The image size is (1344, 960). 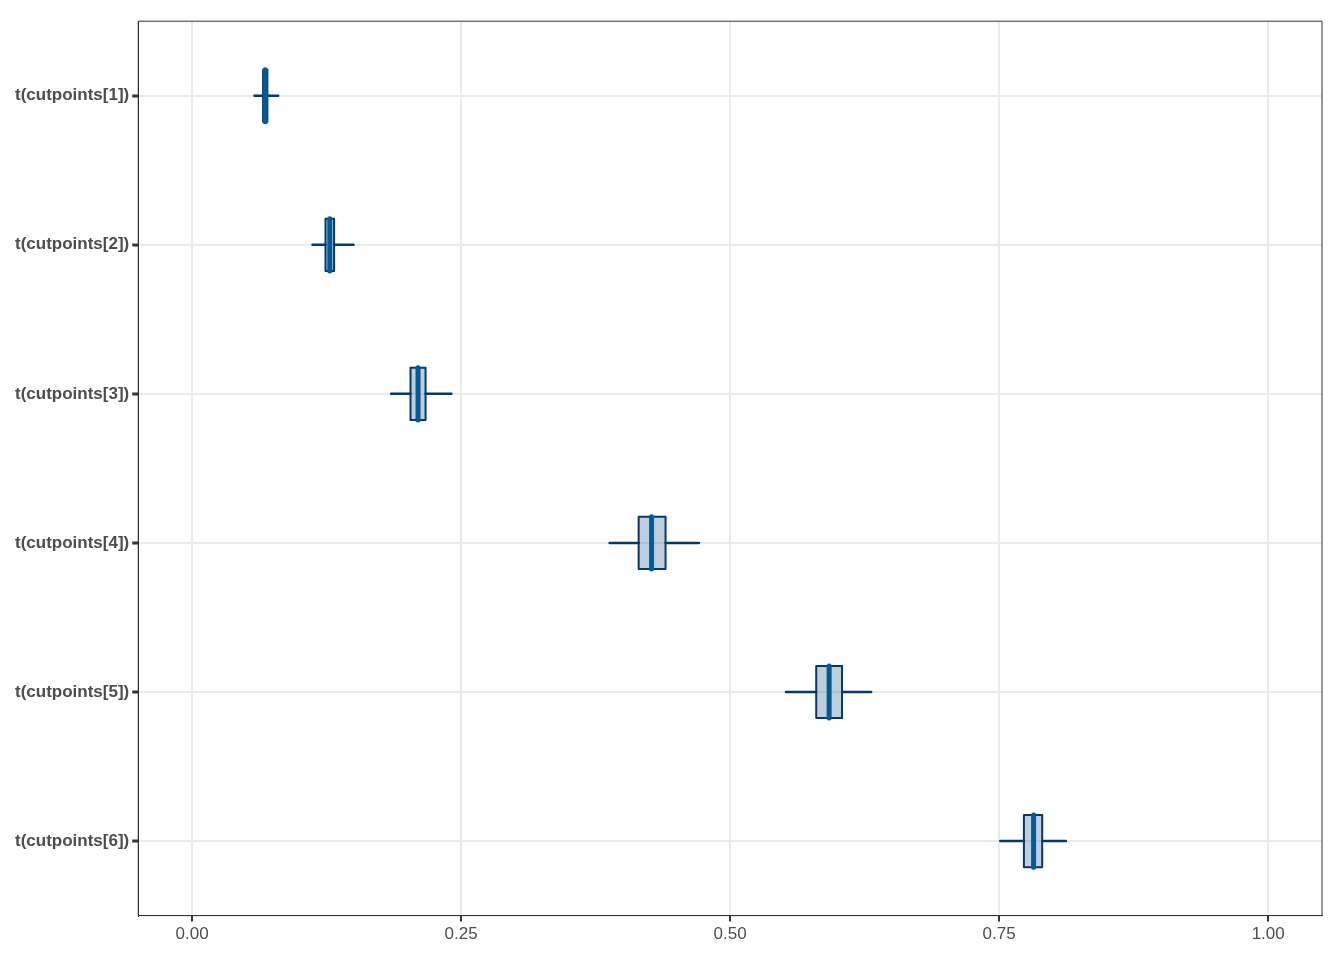 What do you see at coordinates (730, 934) in the screenshot?
I see `x-tick-label: 0.50` at bounding box center [730, 934].